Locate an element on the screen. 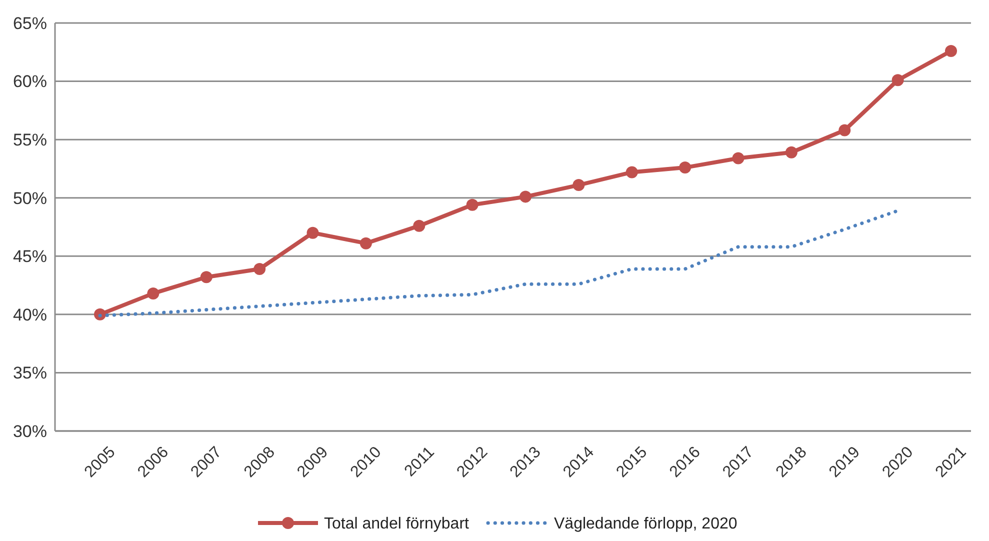 The image size is (989, 541). y-tick-label: 45% is located at coordinates (29, 256).